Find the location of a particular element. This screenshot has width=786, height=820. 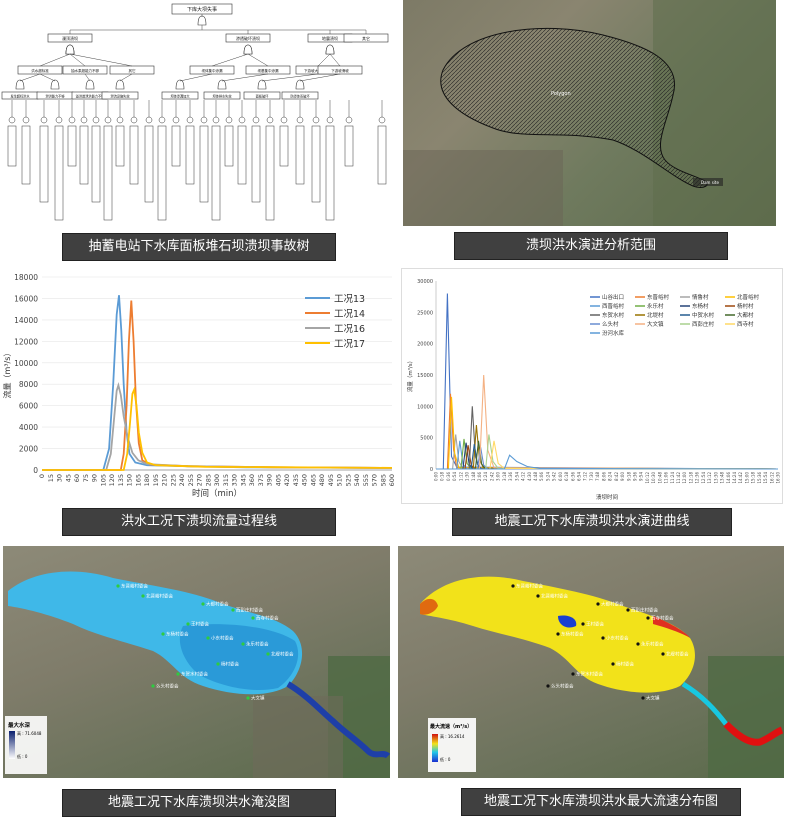

x-tick-label: 600 is located at coordinates (392, 480).